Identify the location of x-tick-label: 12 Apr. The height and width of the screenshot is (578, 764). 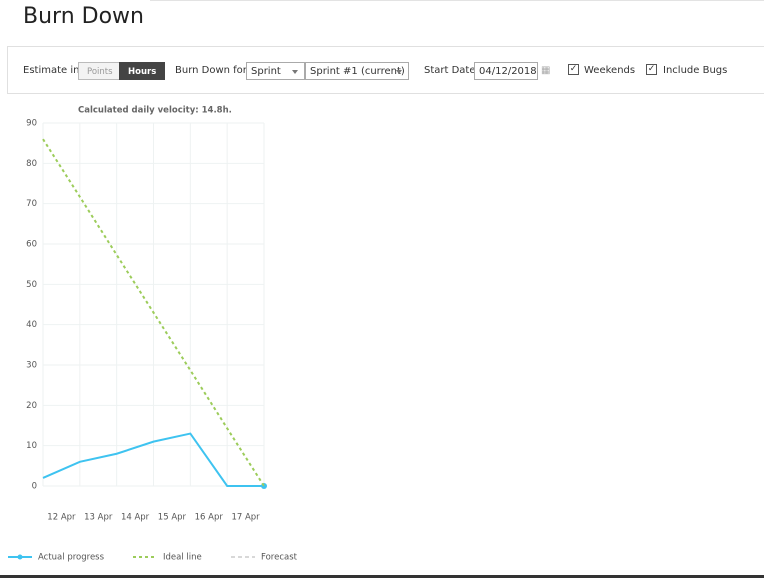
(61, 518).